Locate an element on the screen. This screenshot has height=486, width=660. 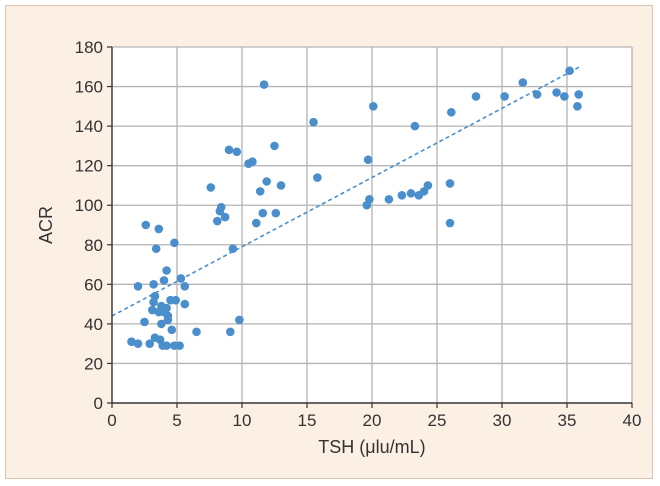
y-tick-label: 20 is located at coordinates (93, 363).